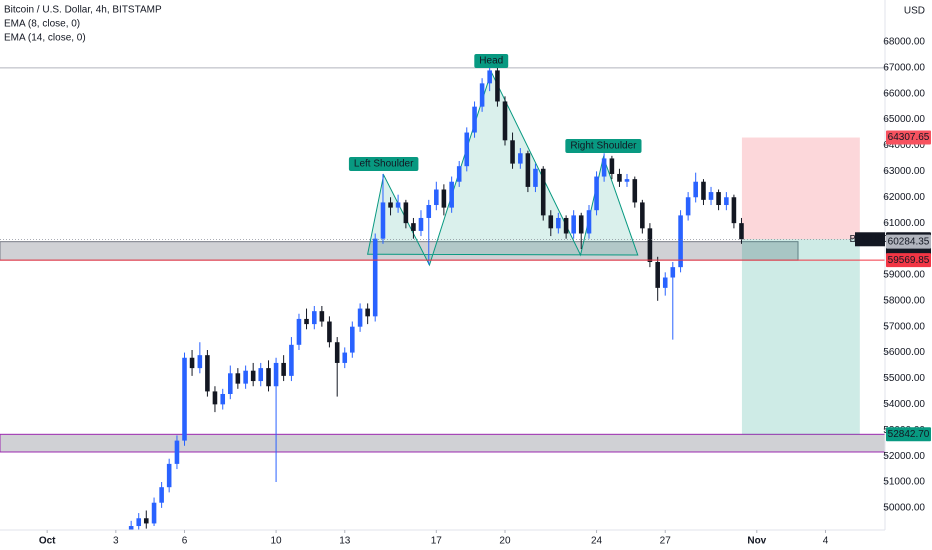 The image size is (932, 550). Describe the element at coordinates (45, 38) in the screenshot. I see `indicator-legend: EMA (14, close, 0)` at that location.